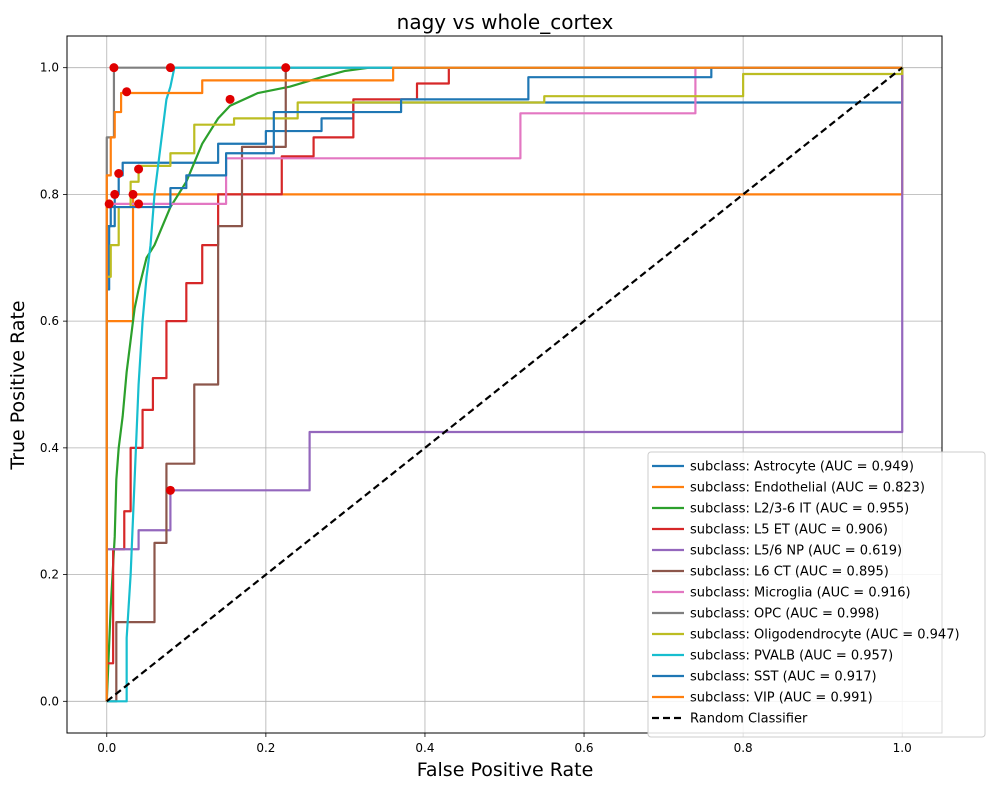  Describe the element at coordinates (53, 384) in the screenshot. I see `y-axis-ticks: 0.0 0.2 0.4 0.6 0.8 1.0` at that location.